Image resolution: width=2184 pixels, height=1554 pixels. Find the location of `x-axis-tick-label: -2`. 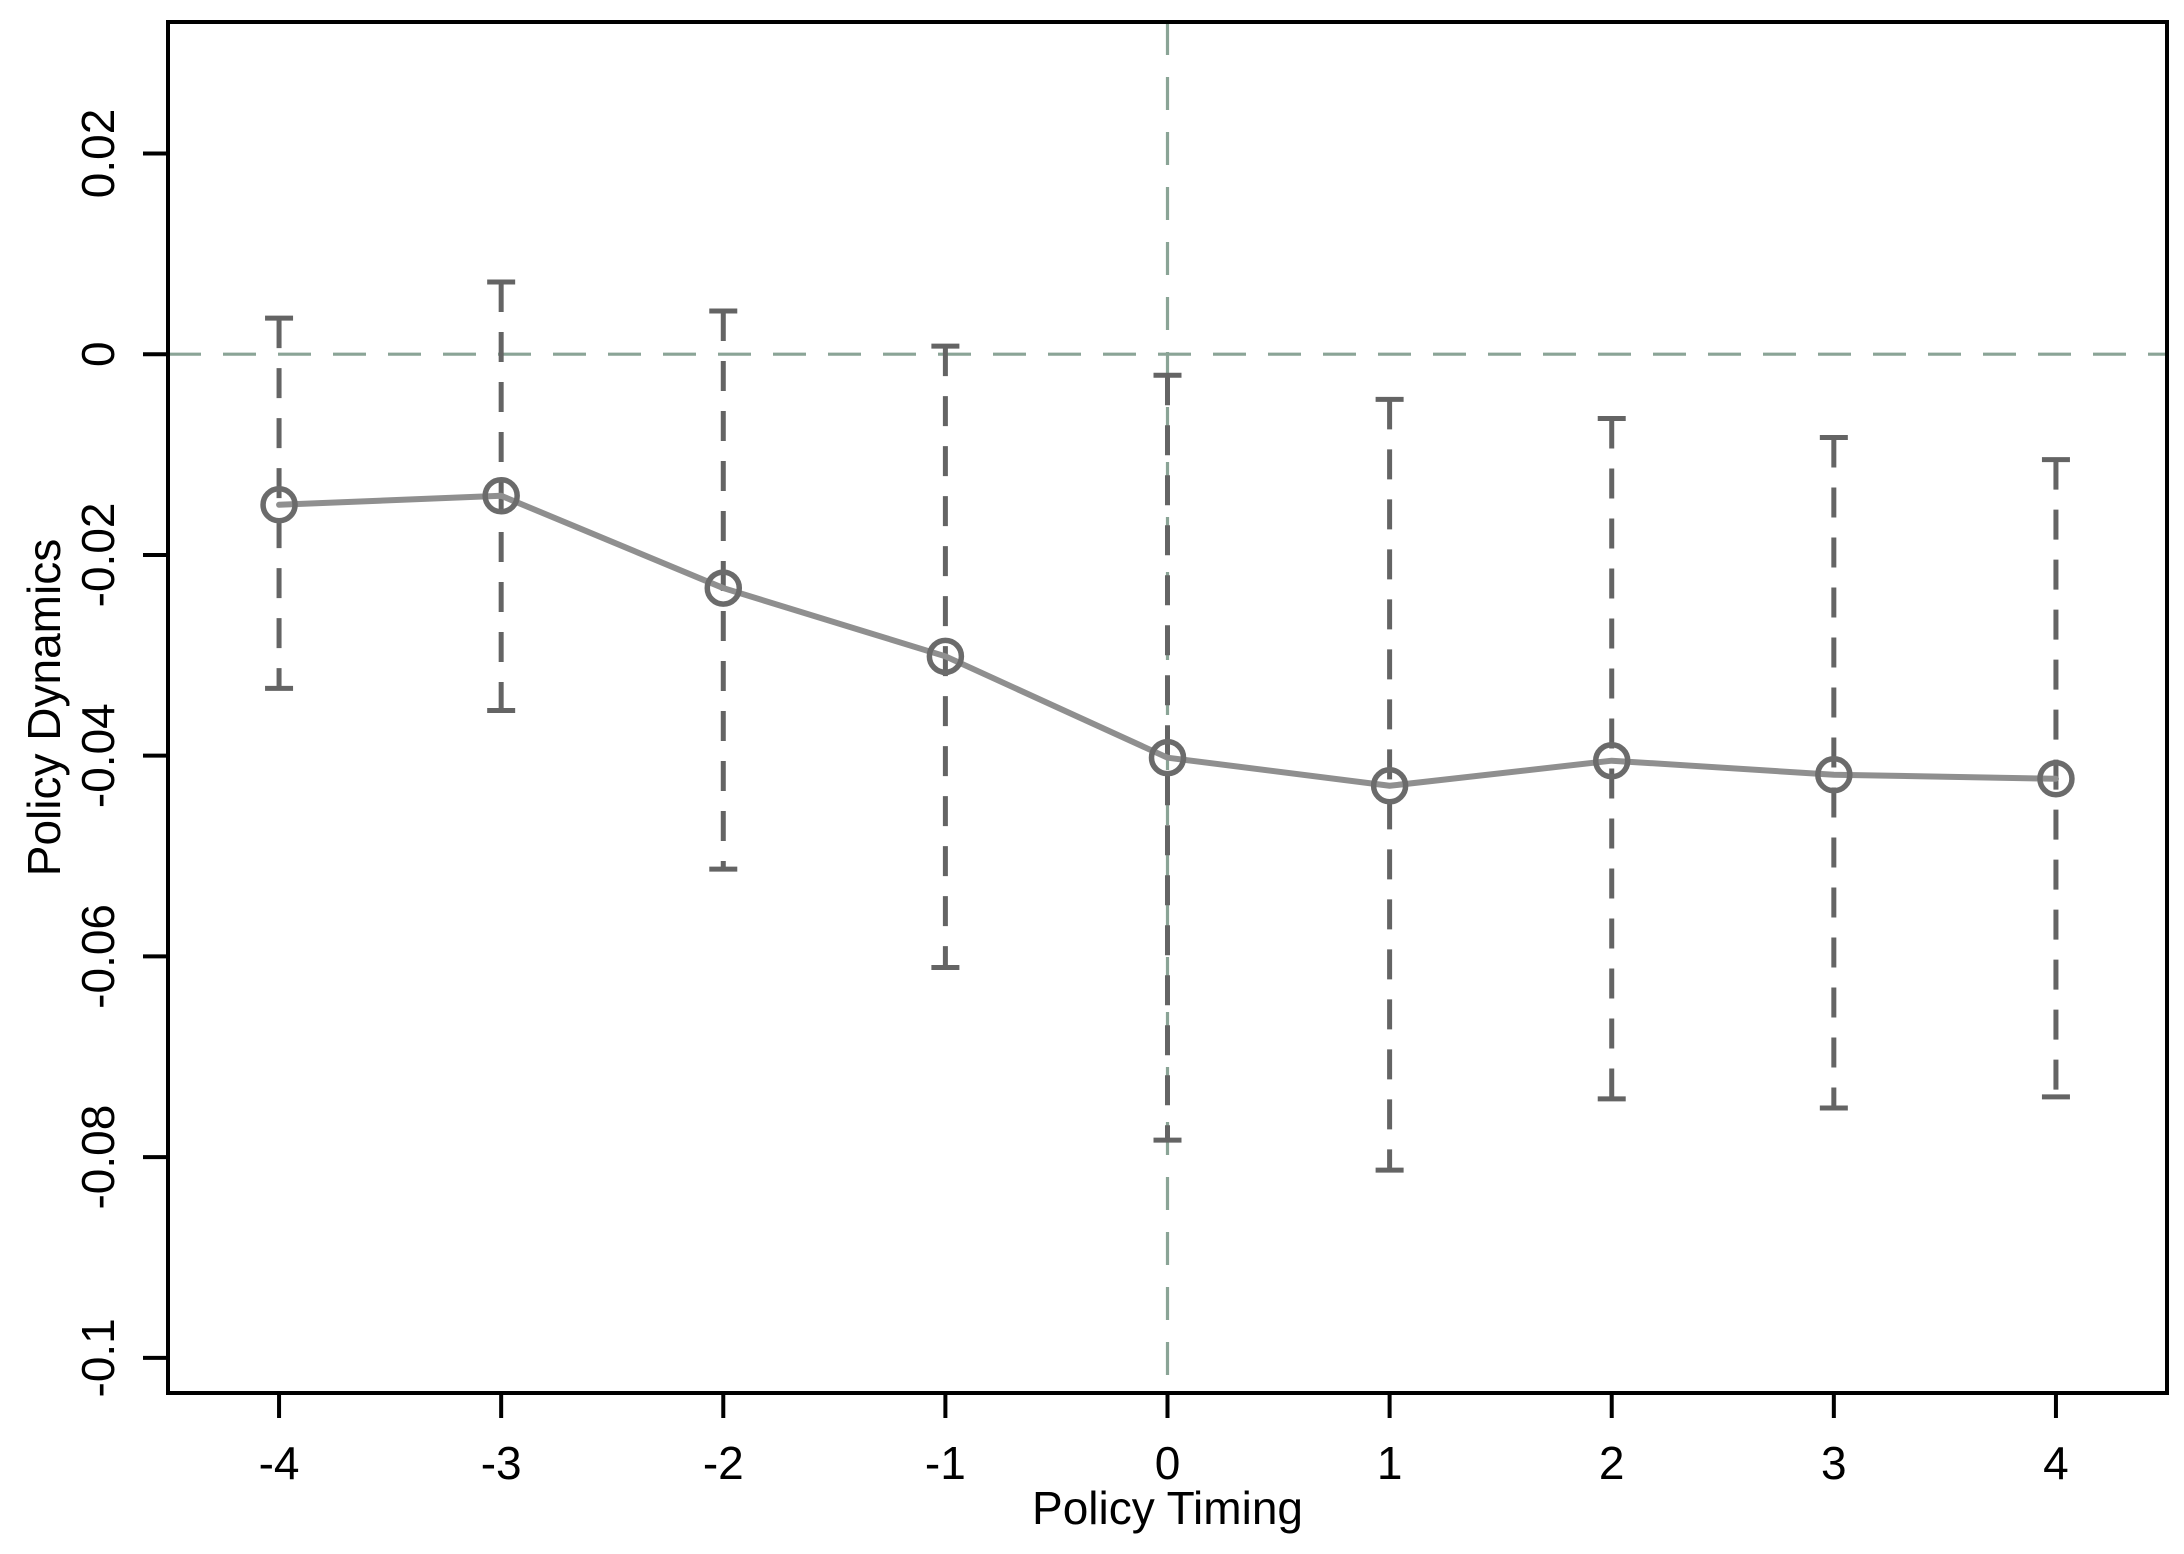

x-axis-tick-label: -2 is located at coordinates (723, 1463).